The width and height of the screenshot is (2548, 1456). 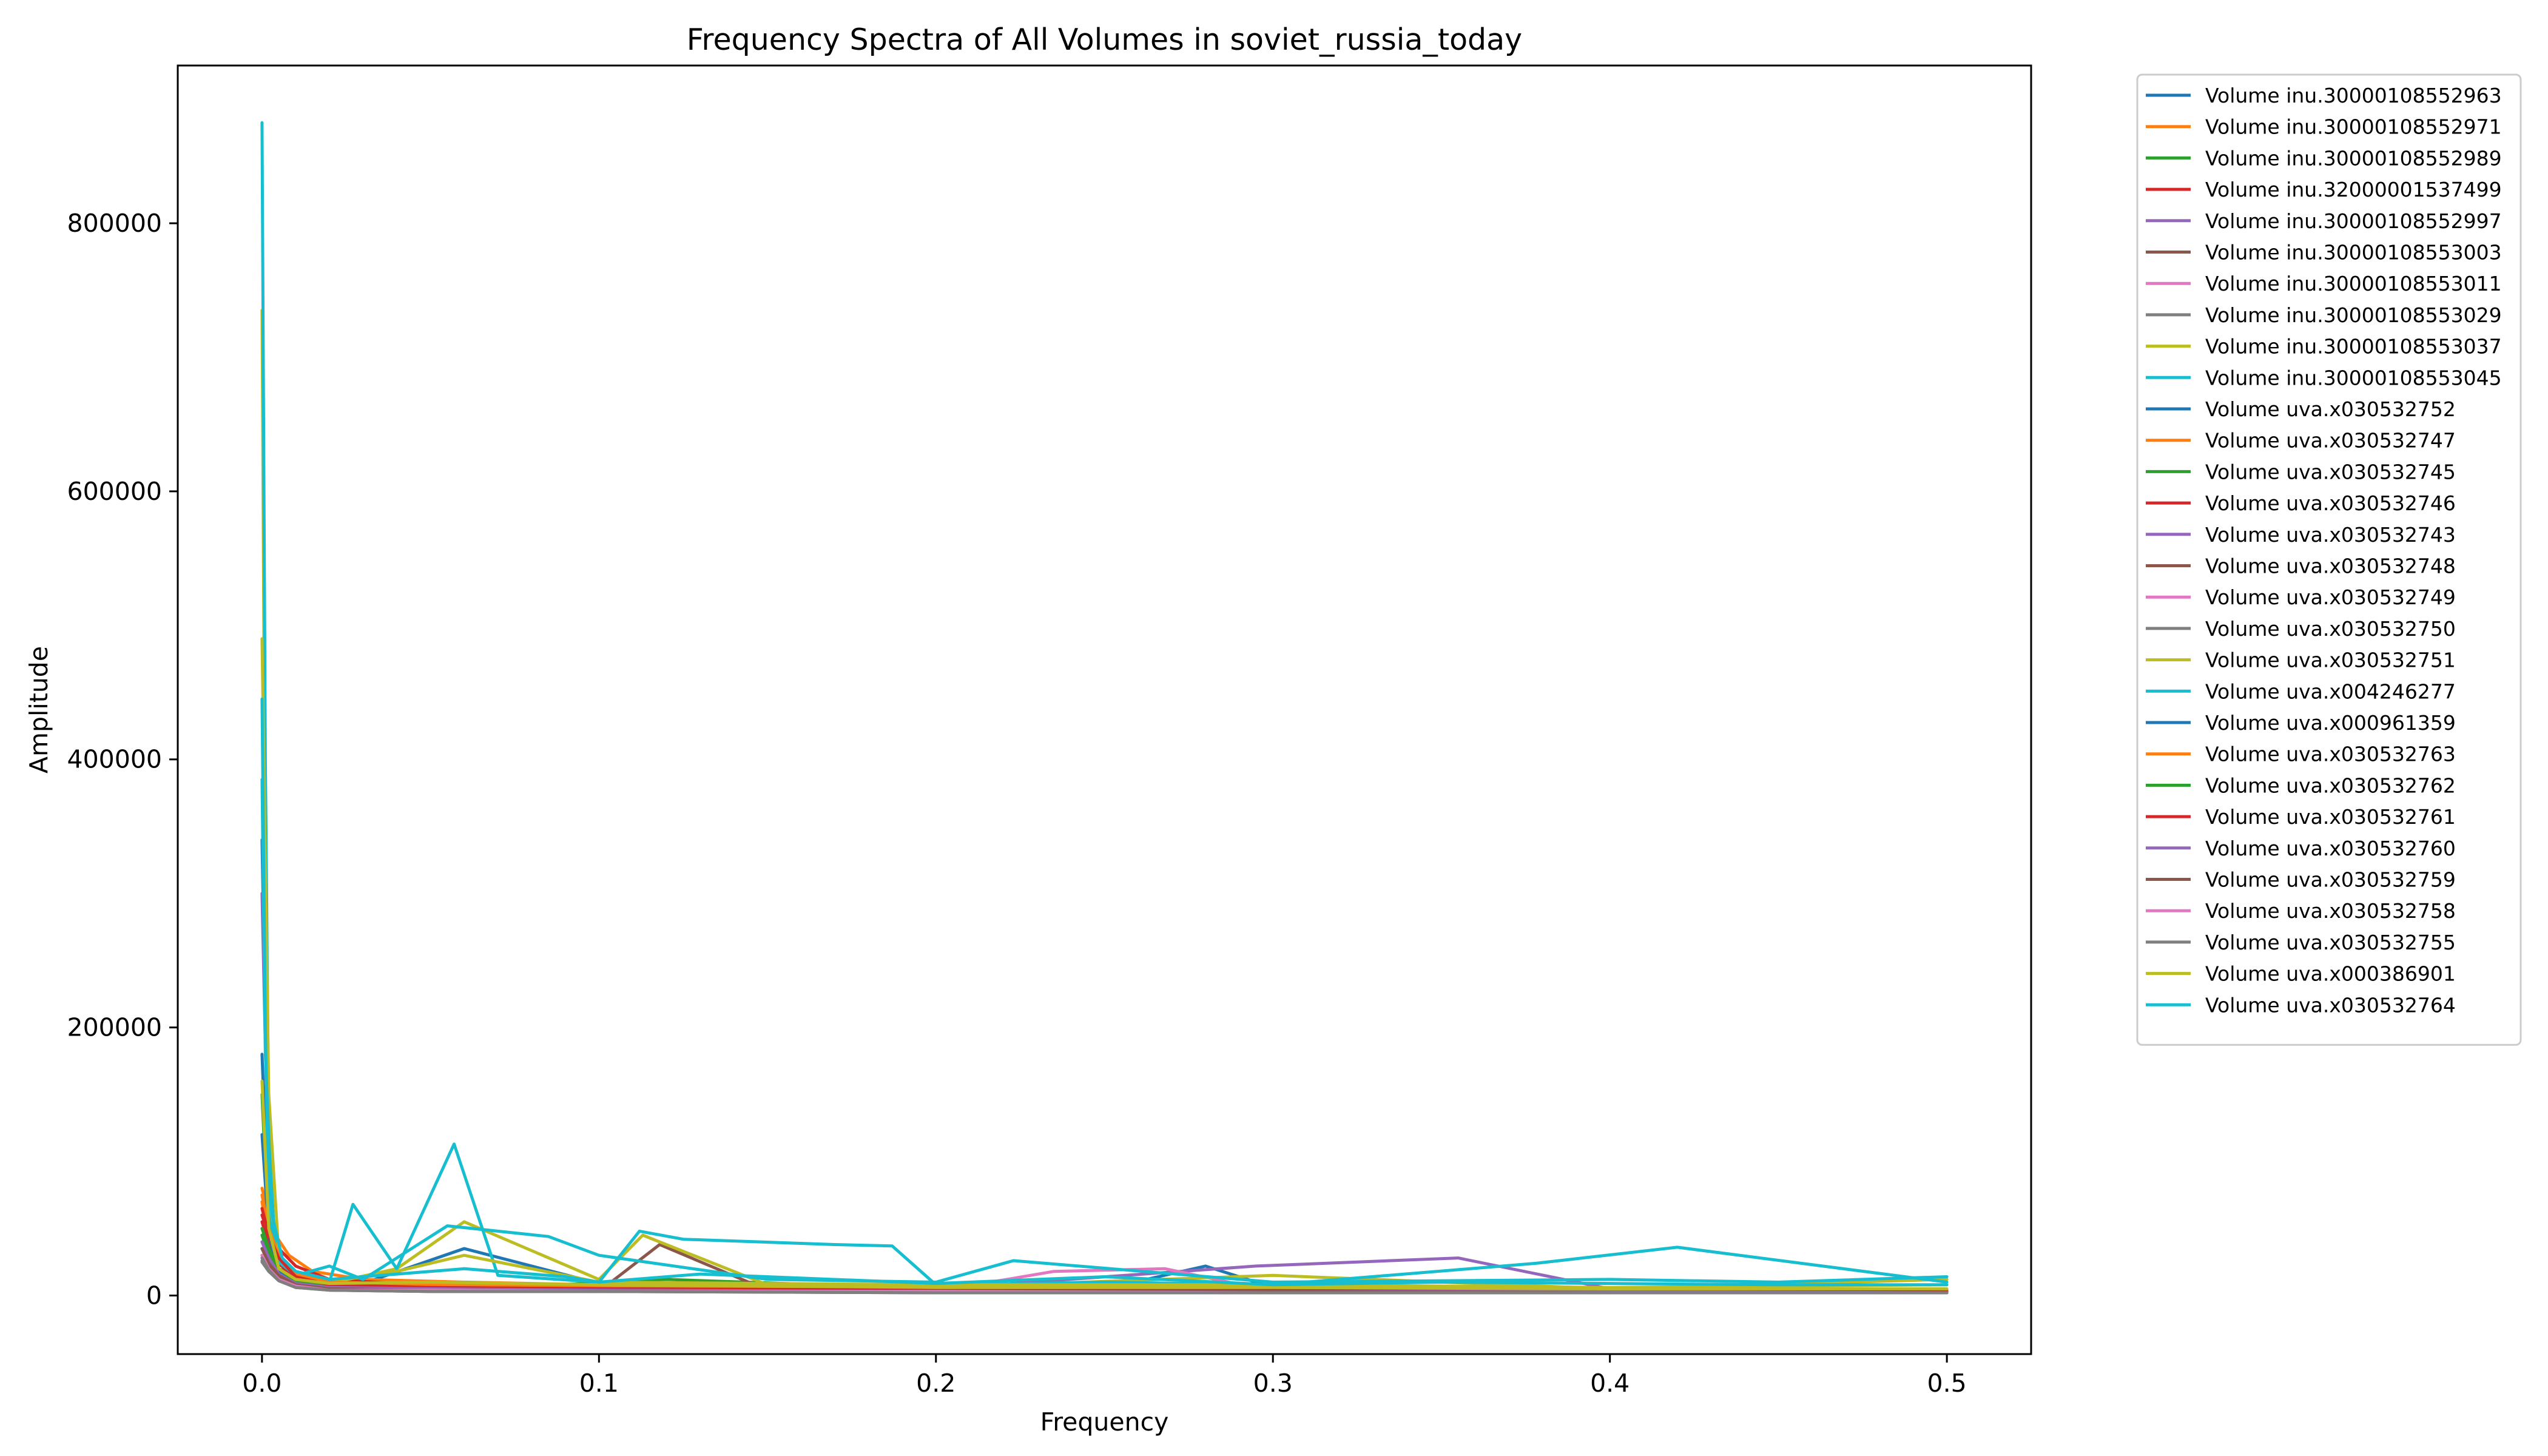 I want to click on legend-label-3: Volume inu.30000108552989, so click(x=2353, y=158).